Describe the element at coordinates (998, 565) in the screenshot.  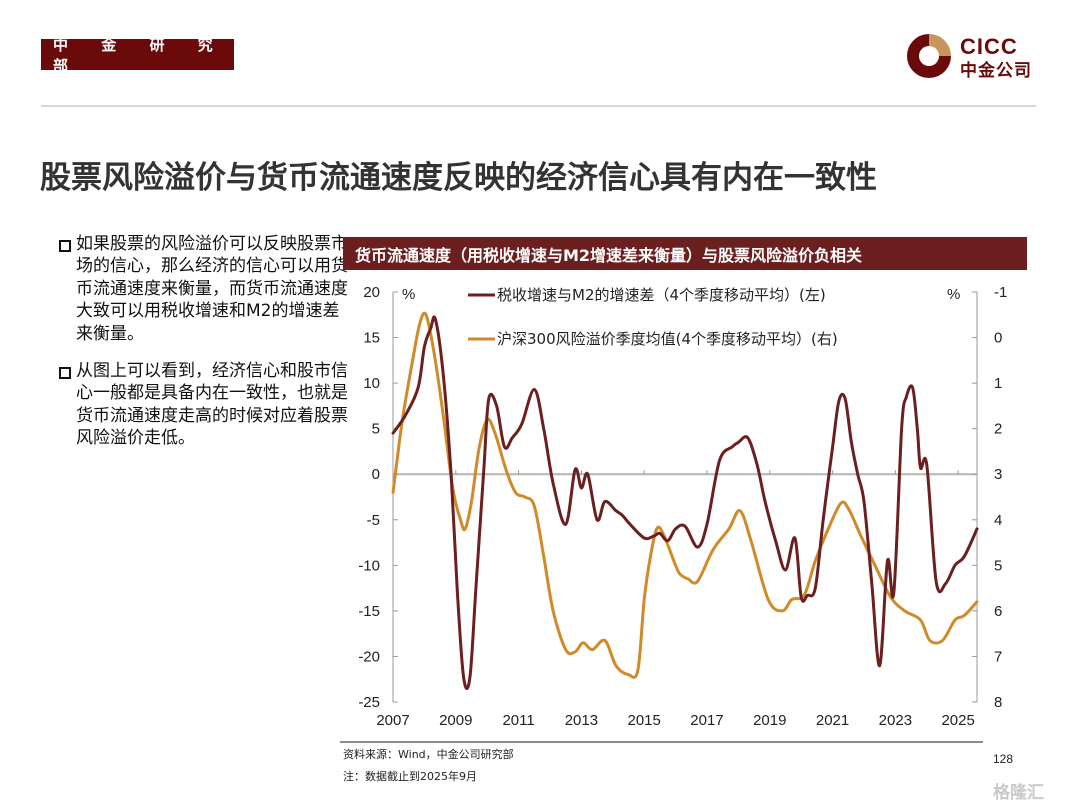
I see `right-tick-label: 5` at that location.